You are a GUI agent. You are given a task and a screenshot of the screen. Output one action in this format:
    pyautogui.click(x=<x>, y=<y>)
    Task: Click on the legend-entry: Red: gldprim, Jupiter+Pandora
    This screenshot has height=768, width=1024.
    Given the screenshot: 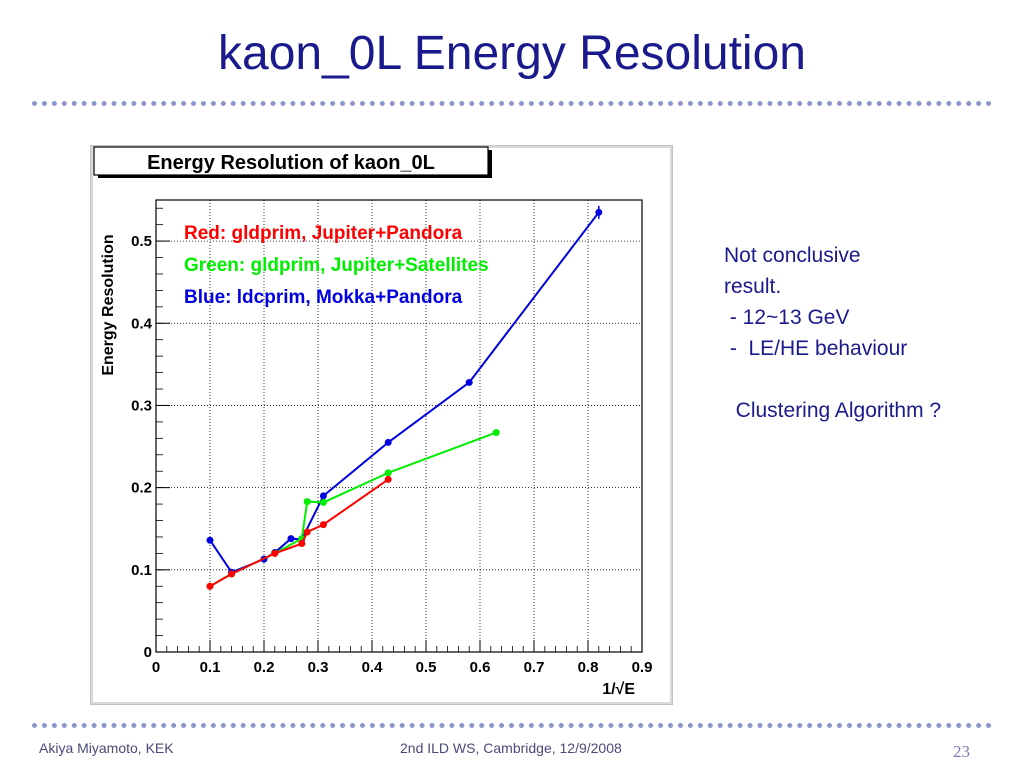 What is the action you would take?
    pyautogui.click(x=323, y=233)
    